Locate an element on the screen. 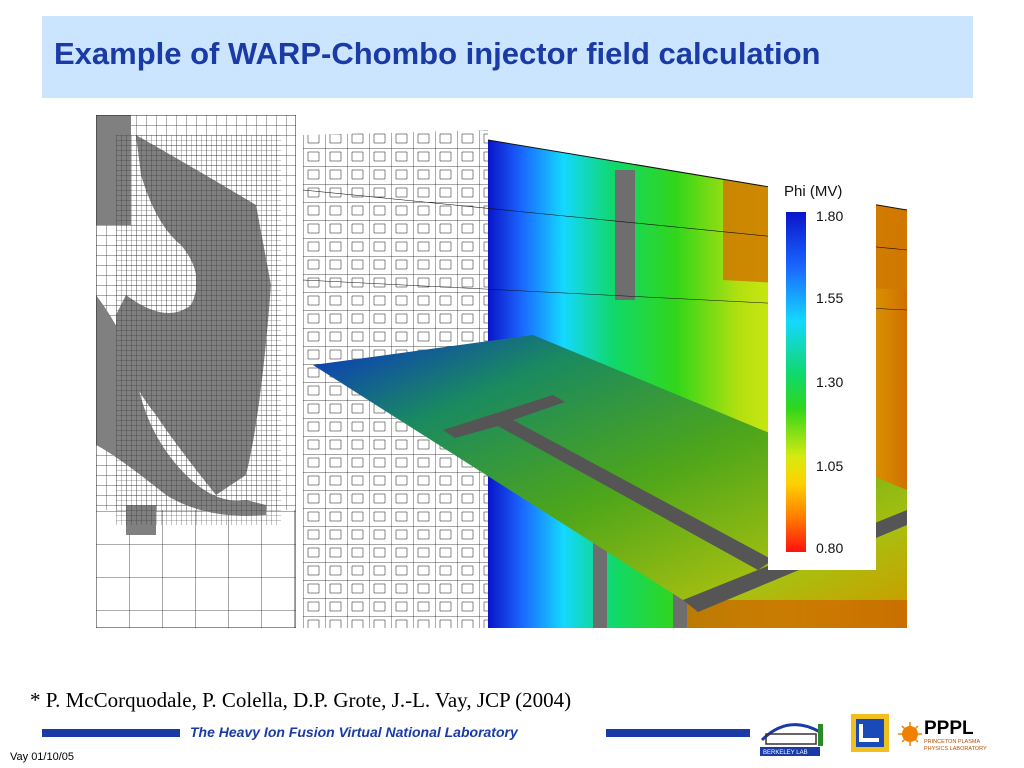  colorbar-tick: 1.05 is located at coordinates (830, 466).